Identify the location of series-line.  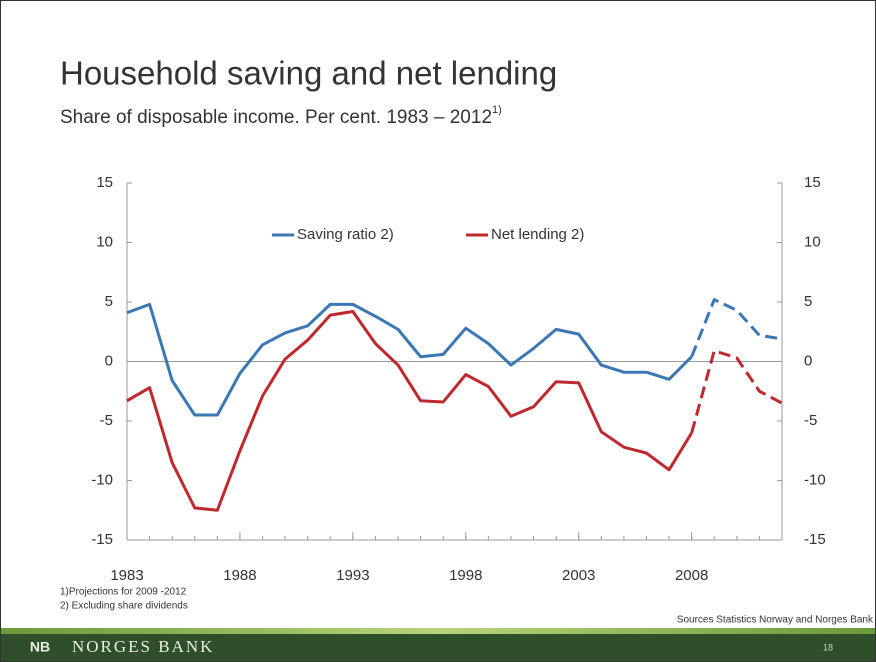
(409, 359).